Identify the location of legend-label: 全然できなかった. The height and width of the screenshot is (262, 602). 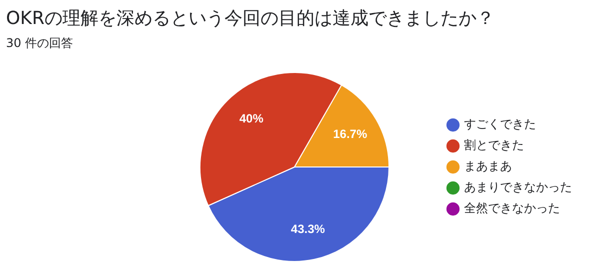
(512, 208).